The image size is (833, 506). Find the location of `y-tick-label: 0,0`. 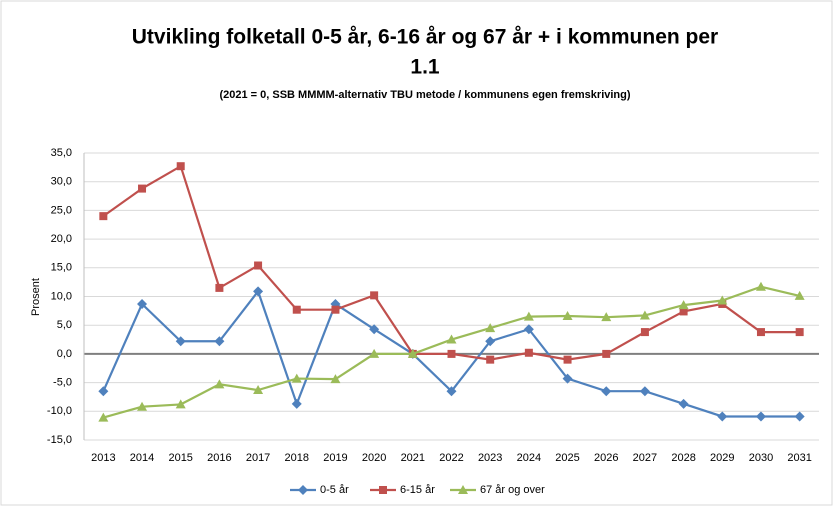

y-tick-label: 0,0 is located at coordinates (64, 354).